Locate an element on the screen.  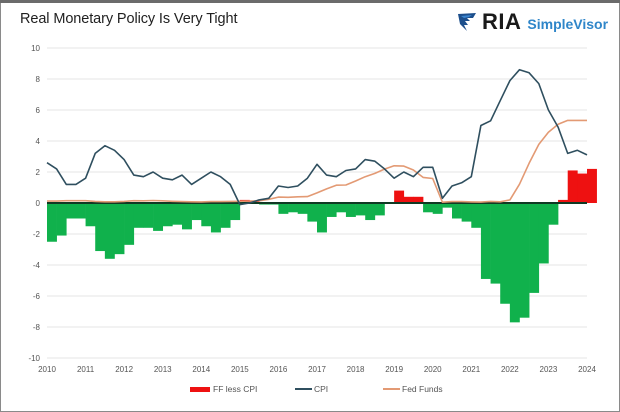
legend-item-cpi: CPI is located at coordinates (311, 389).